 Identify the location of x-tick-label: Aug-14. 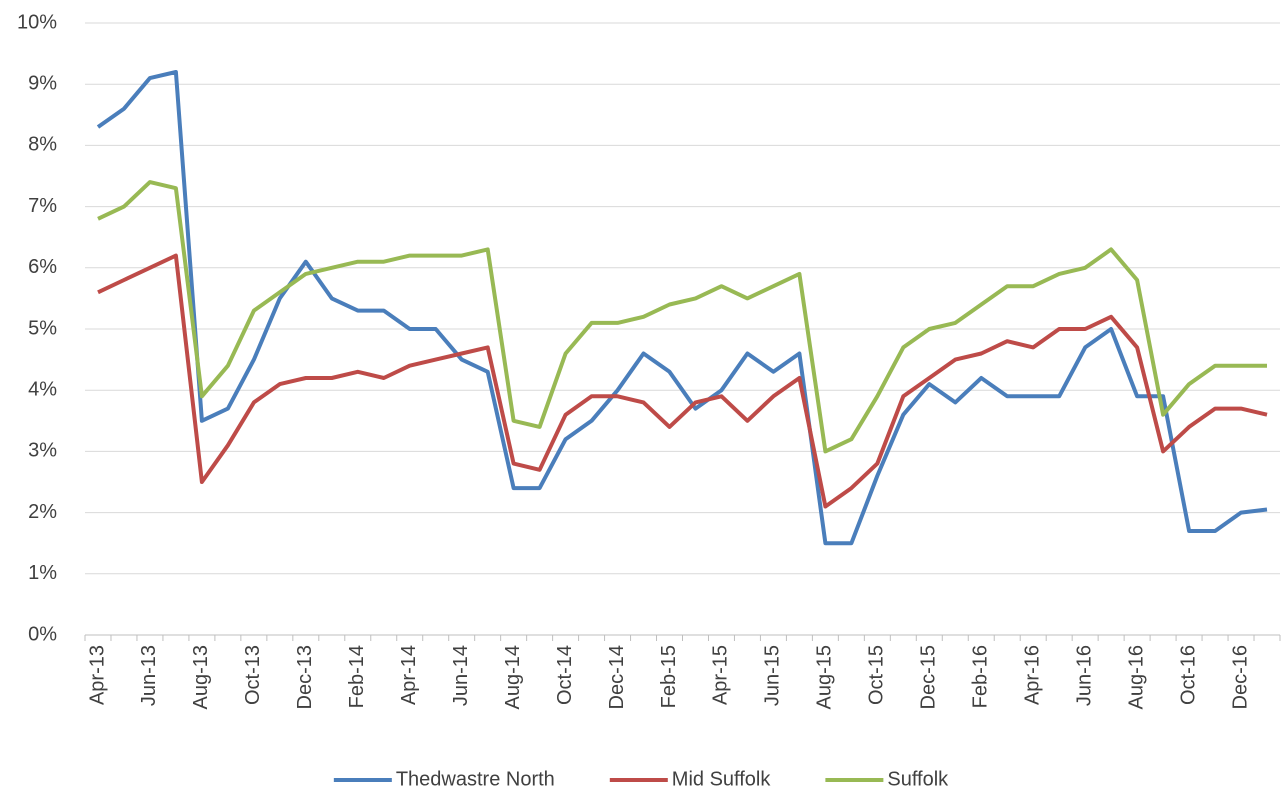
(513, 677).